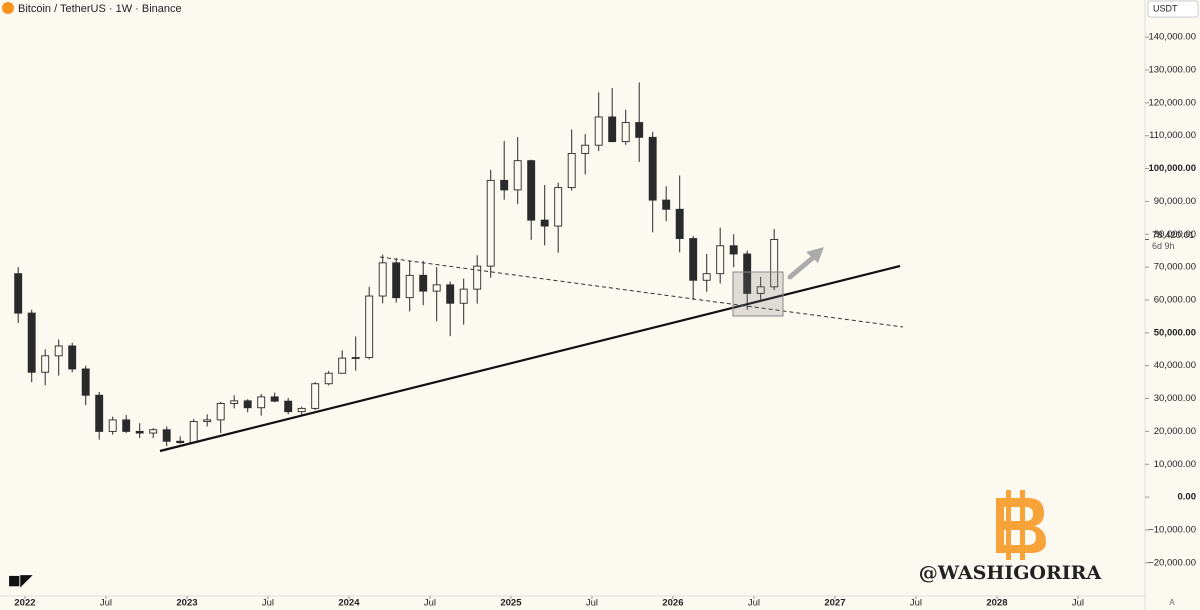  I want to click on y-tick-label: 50,000.00, so click(1175, 332).